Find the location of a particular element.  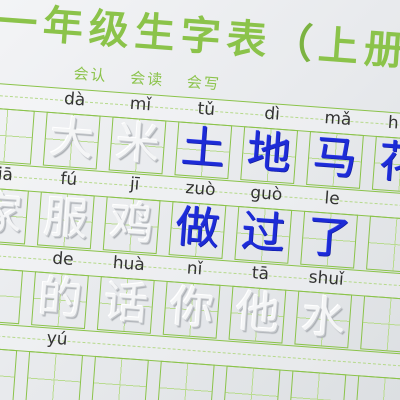

character-cell: tā 他 is located at coordinates (258, 303).